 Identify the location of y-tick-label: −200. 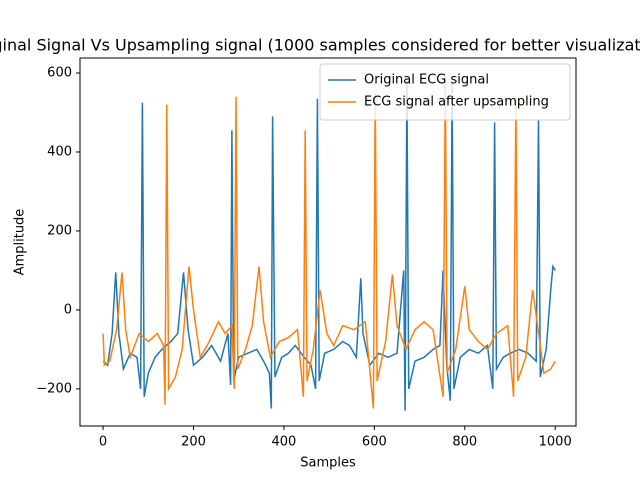
(54, 388).